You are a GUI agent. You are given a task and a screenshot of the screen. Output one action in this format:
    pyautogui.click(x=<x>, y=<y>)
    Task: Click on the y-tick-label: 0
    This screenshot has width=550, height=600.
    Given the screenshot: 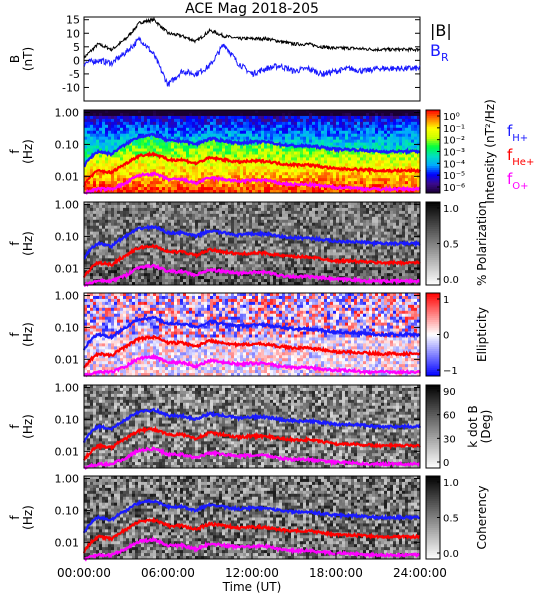 What is the action you would take?
    pyautogui.click(x=76, y=60)
    